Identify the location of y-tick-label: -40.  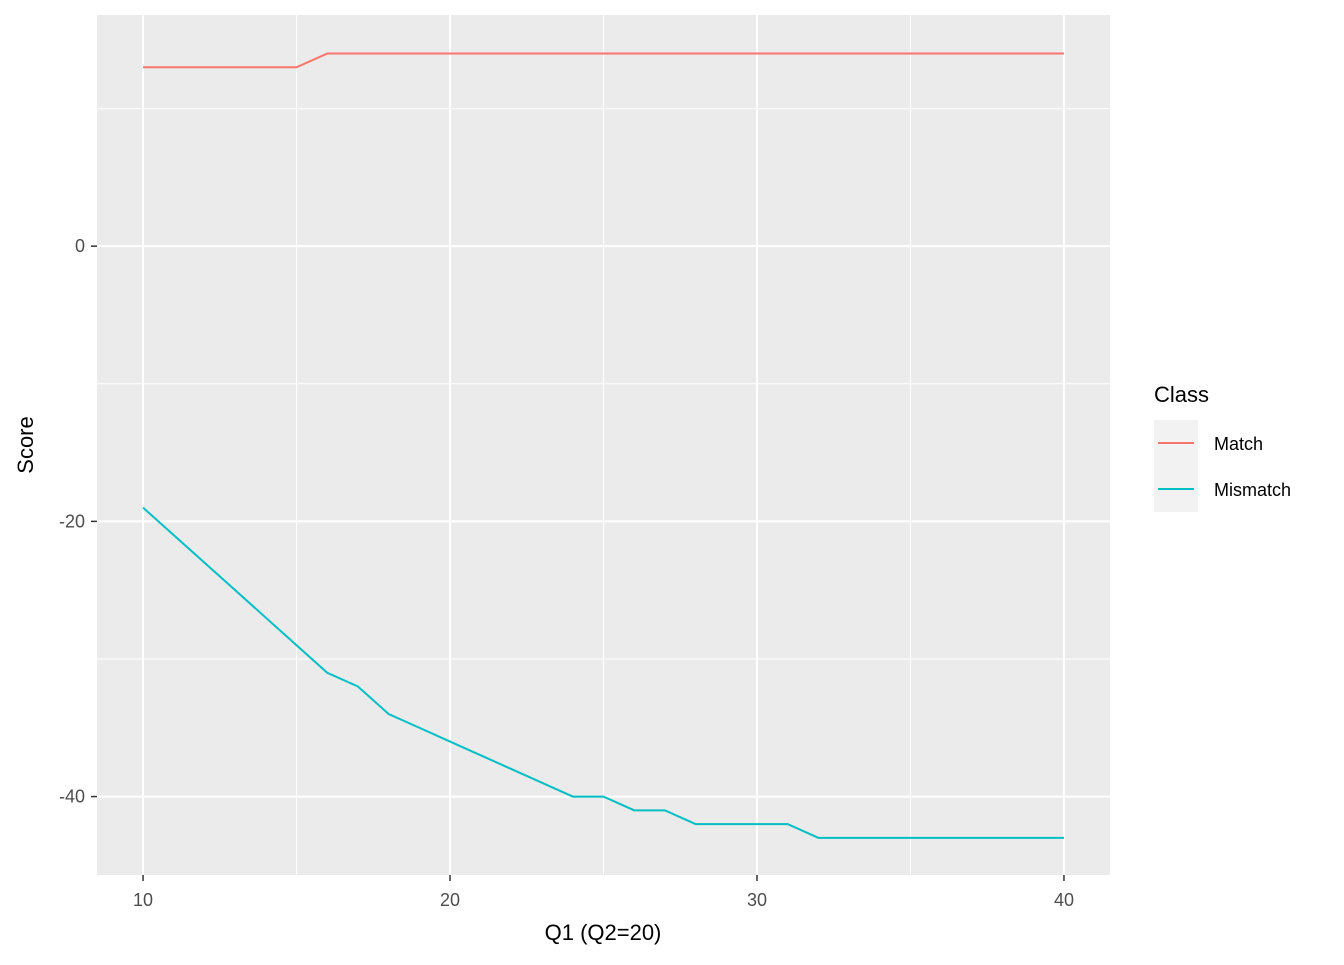
(72, 797).